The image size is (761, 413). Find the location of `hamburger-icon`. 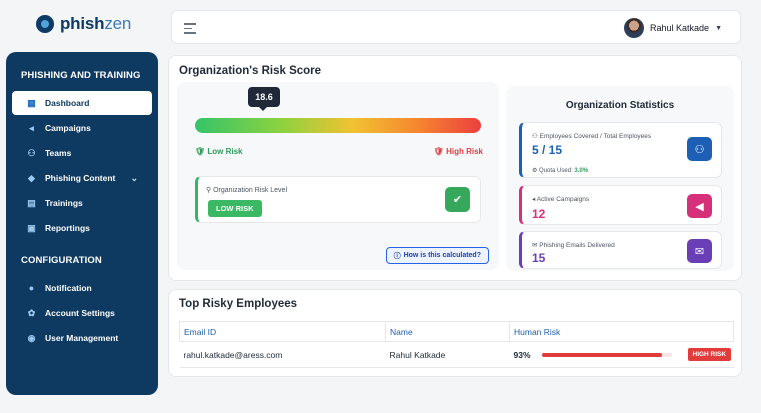

hamburger-icon is located at coordinates (190, 30).